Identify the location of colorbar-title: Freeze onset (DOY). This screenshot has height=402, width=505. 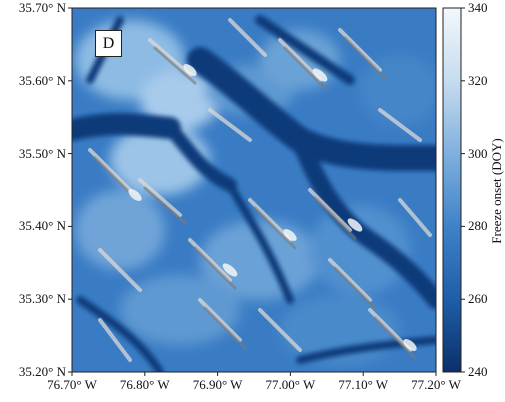
(496, 191).